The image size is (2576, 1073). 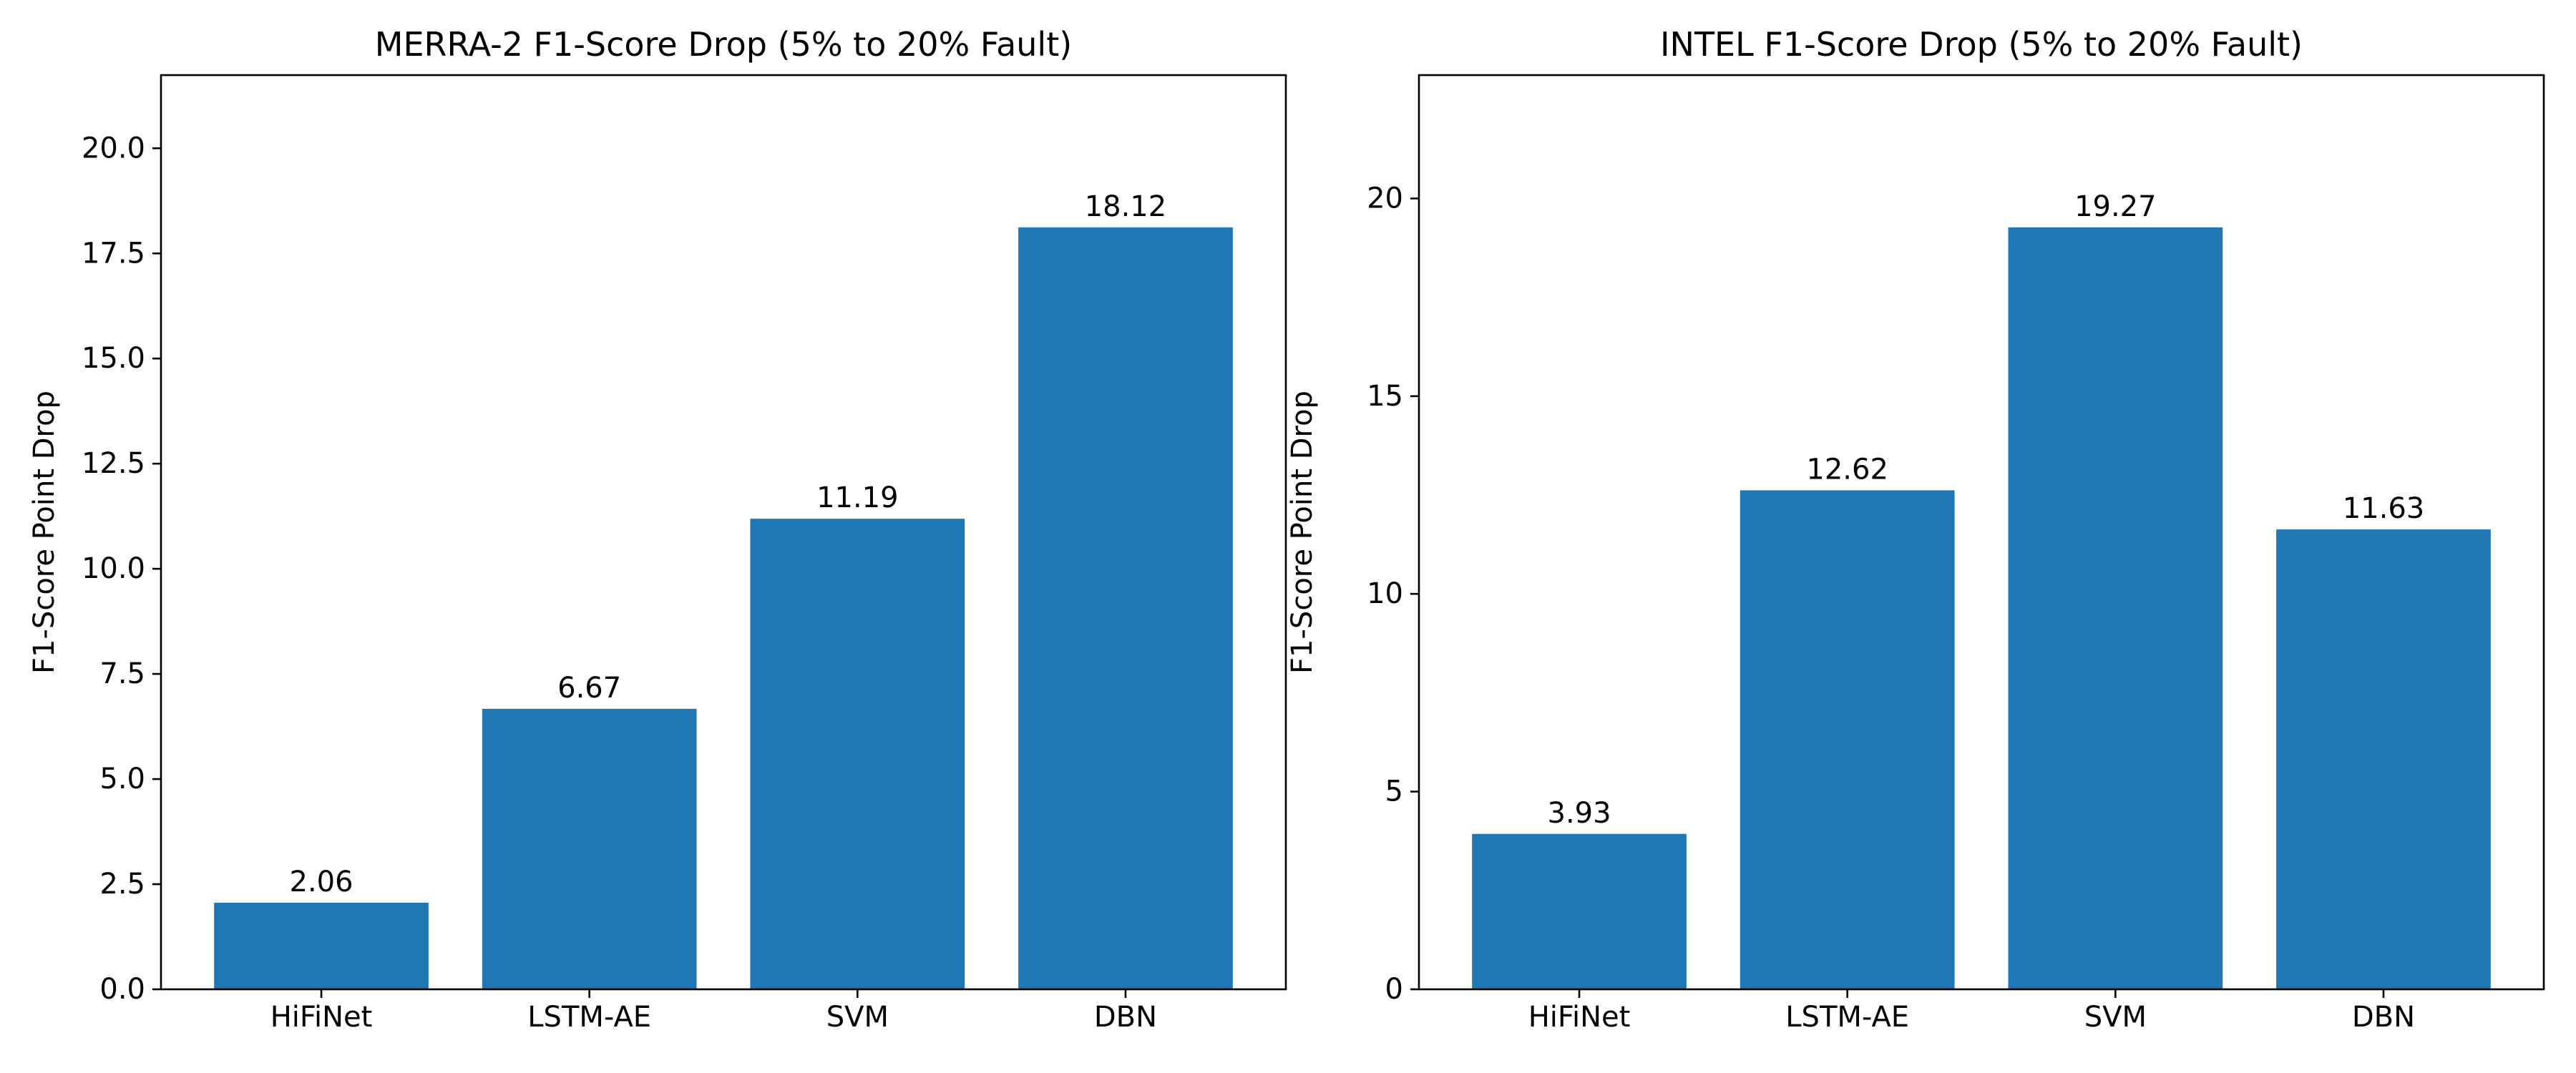 What do you see at coordinates (589, 688) in the screenshot?
I see `data-label: 6.67` at bounding box center [589, 688].